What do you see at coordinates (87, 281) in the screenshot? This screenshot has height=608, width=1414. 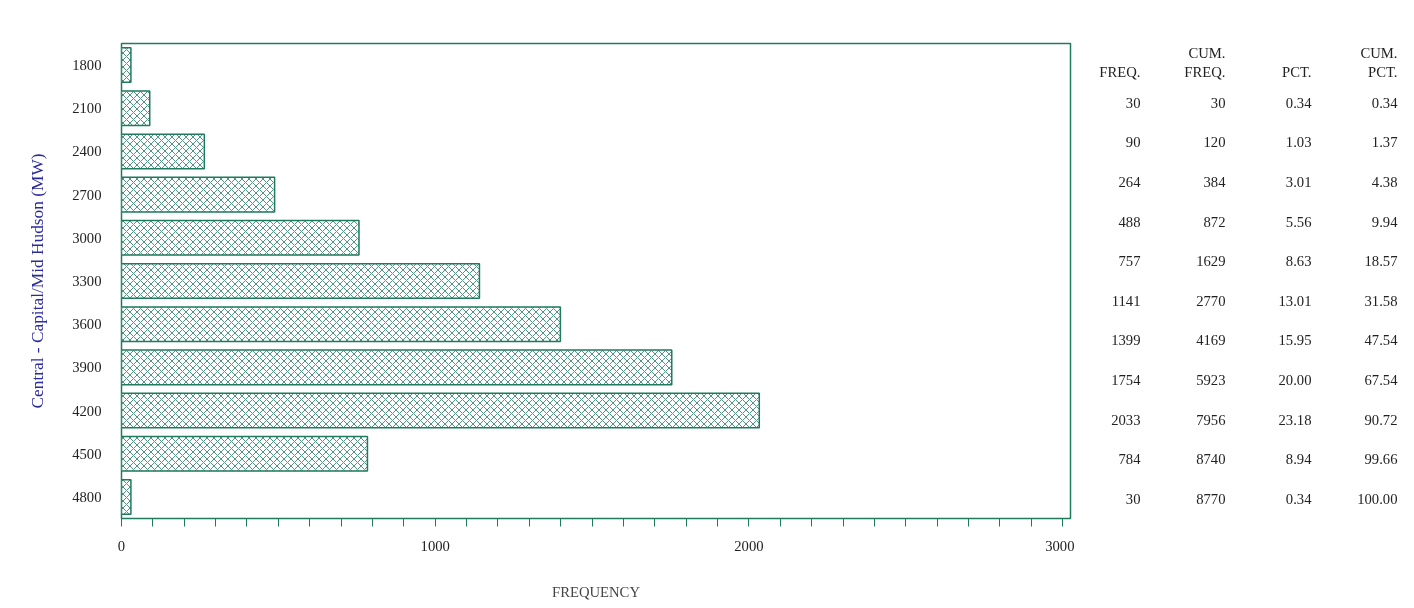 I see `y-tick-label: 3300` at bounding box center [87, 281].